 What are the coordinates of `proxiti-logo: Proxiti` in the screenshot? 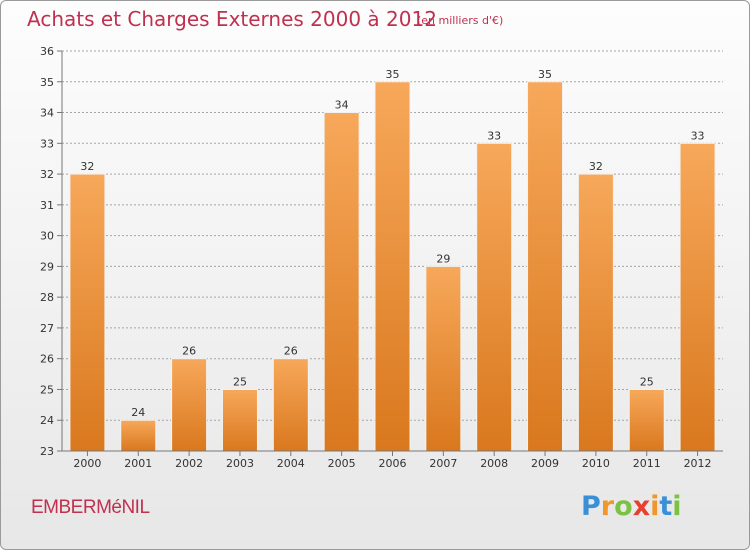 It's located at (631, 506).